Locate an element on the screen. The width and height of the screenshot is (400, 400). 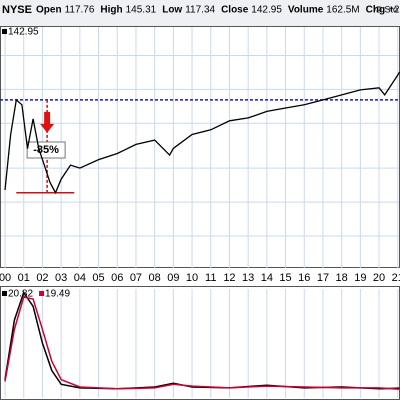
quote-label: Chg is located at coordinates (375, 10).